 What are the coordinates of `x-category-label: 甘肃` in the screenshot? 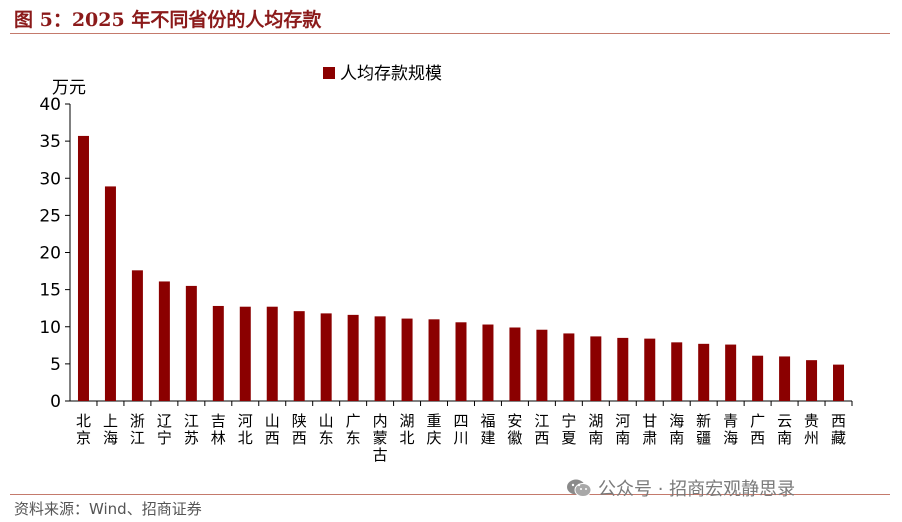 It's located at (649, 429).